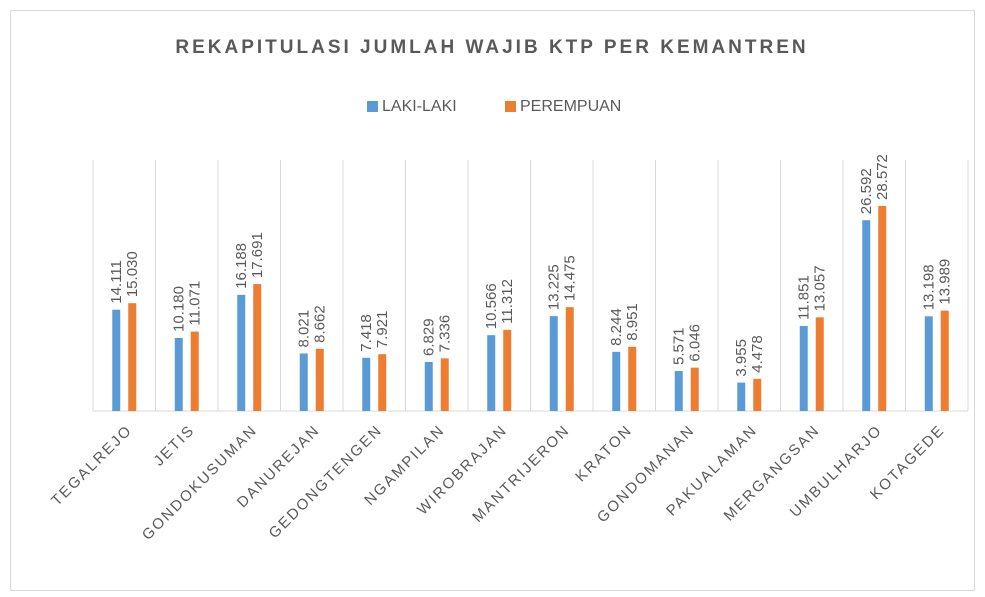 Image resolution: width=985 pixels, height=597 pixels. I want to click on value-label: 7.921, so click(382, 330).